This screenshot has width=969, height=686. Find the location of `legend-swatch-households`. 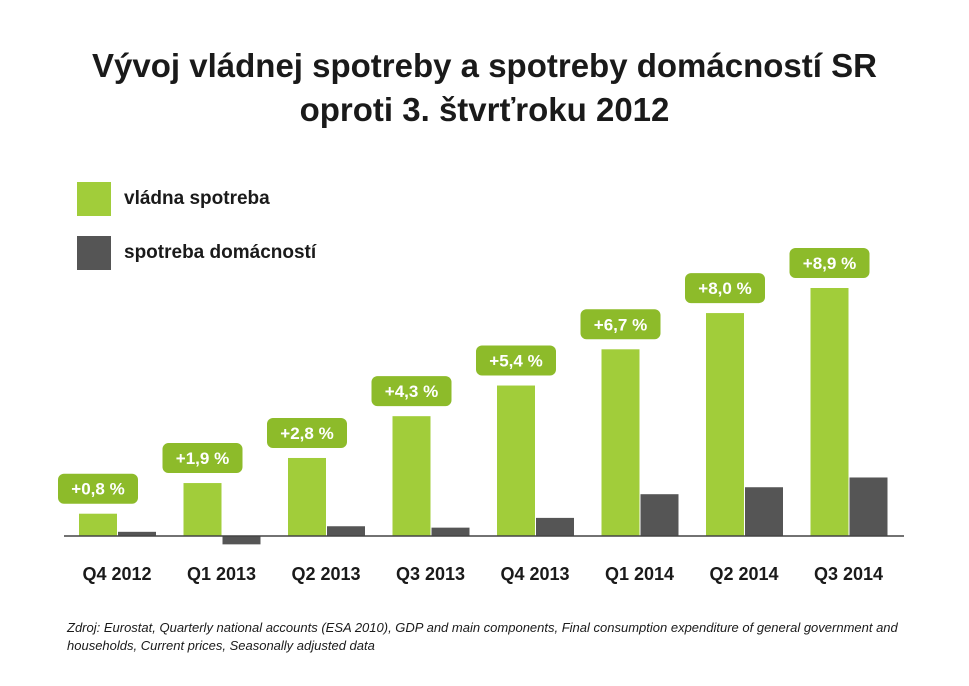

legend-swatch-households is located at coordinates (94, 253).